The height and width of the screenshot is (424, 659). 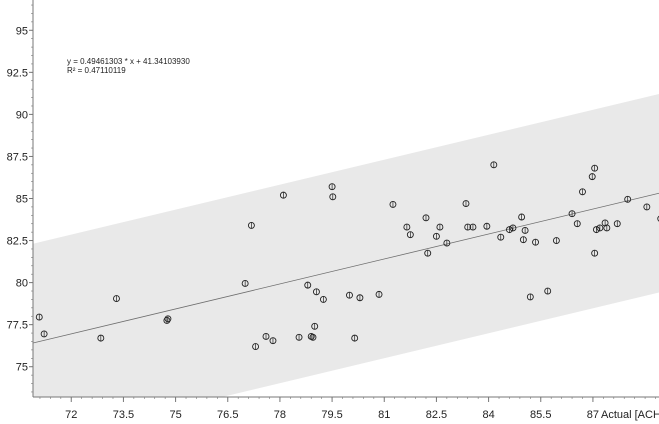 What do you see at coordinates (384, 415) in the screenshot?
I see `x-tick-label: 81` at bounding box center [384, 415].